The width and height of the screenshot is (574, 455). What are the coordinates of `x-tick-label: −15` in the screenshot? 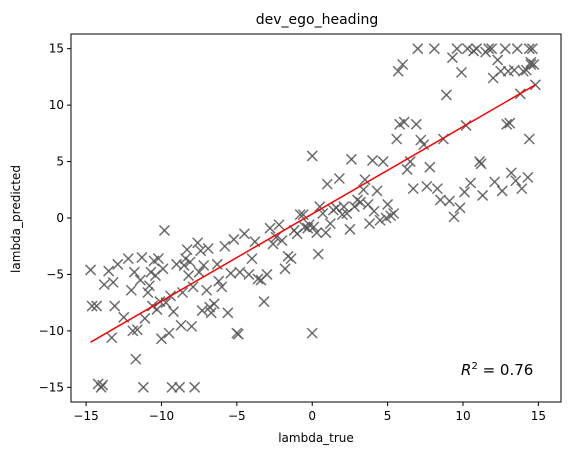 It's located at (85, 416).